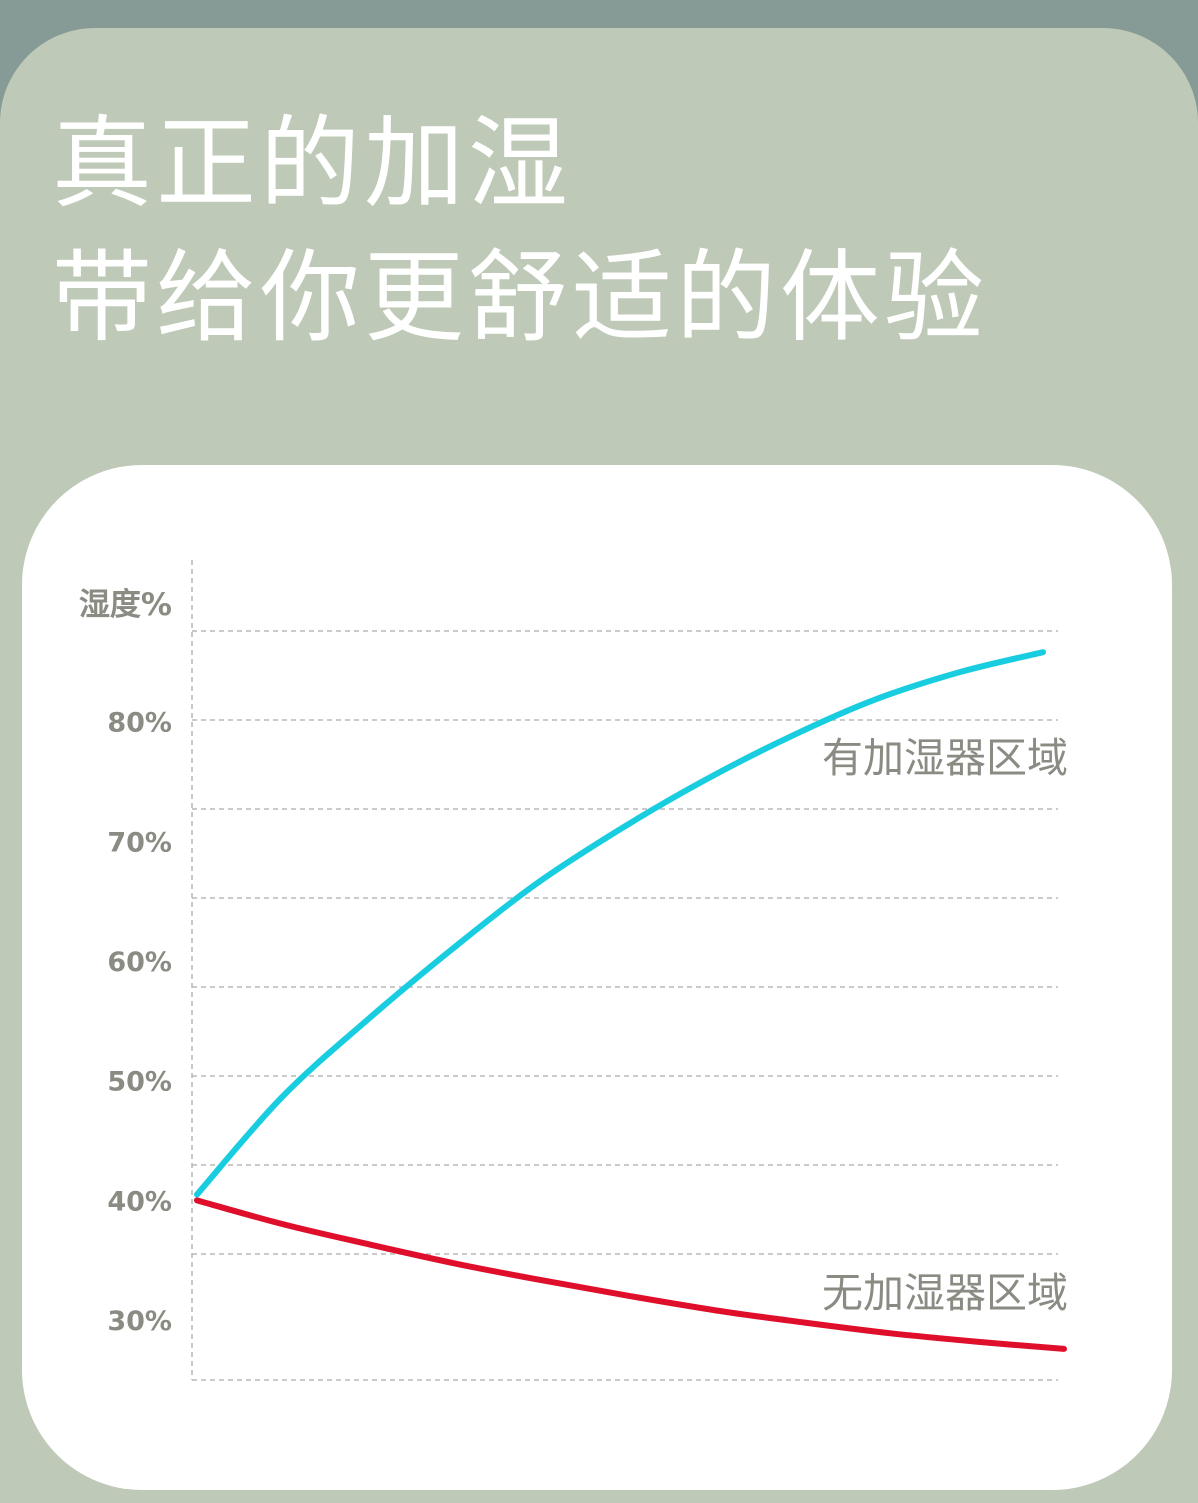 This screenshot has height=1503, width=1198. I want to click on y-tick-label: 50%, so click(139, 1082).